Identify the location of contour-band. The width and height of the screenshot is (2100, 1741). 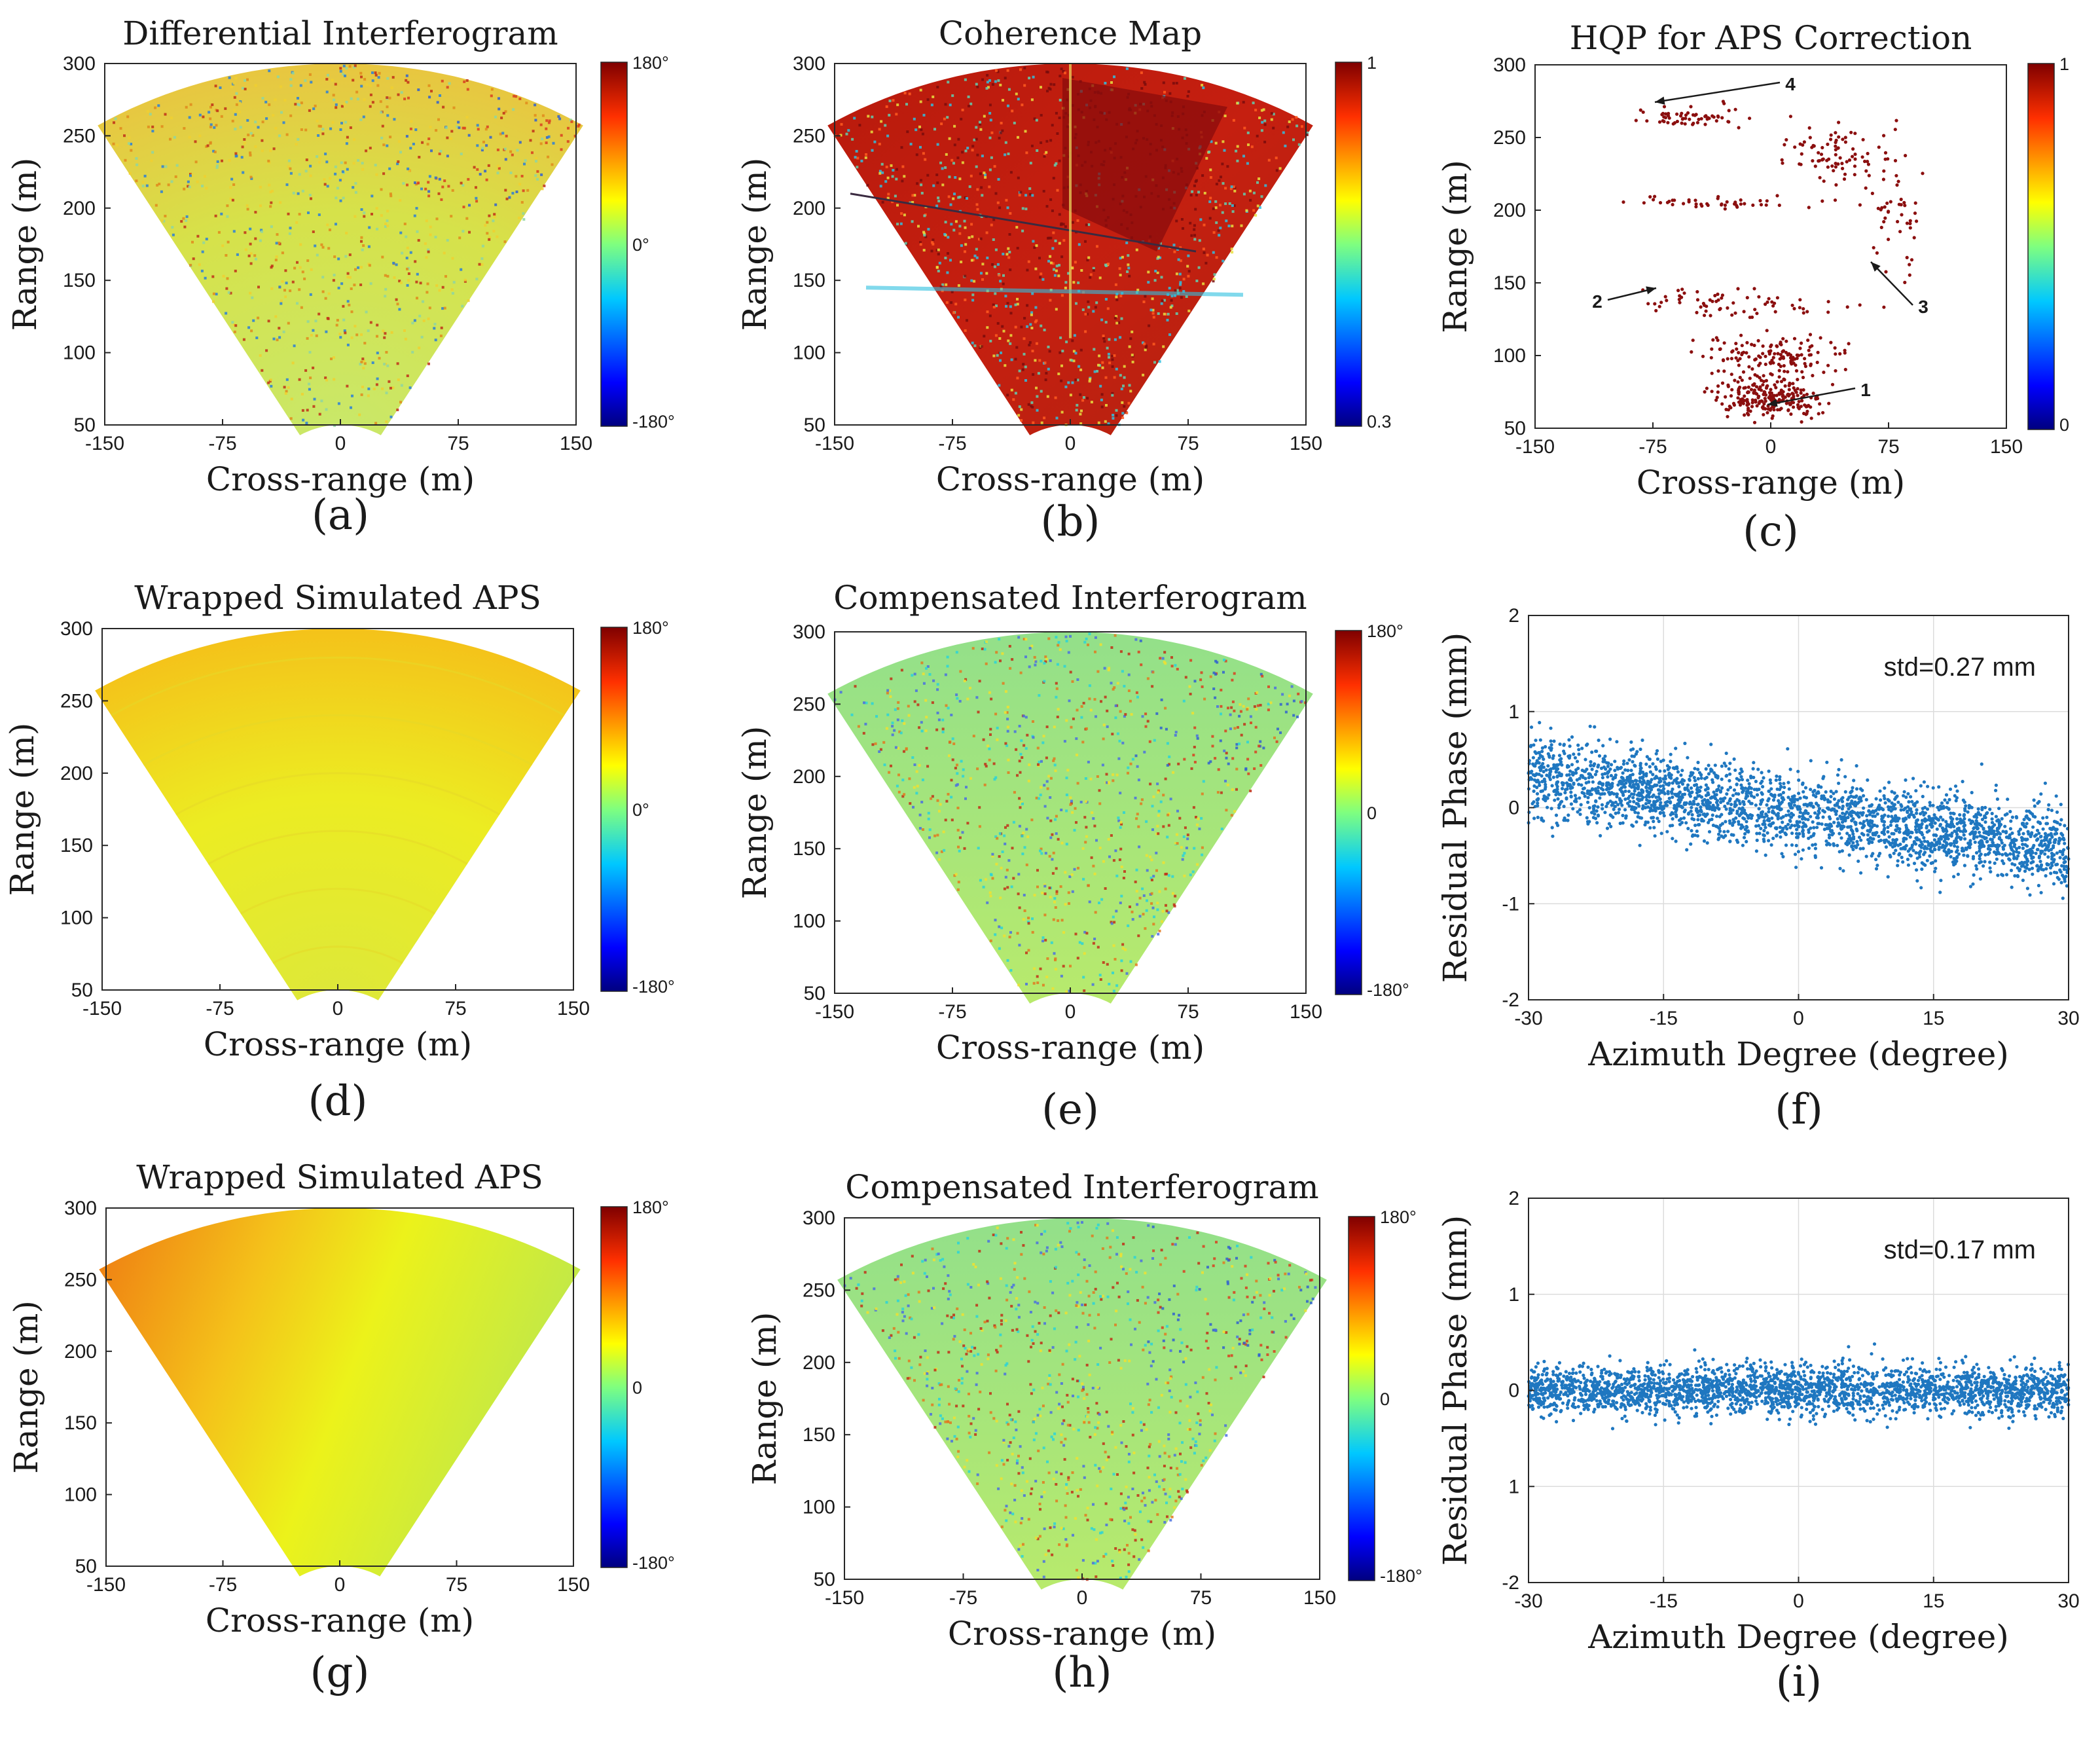
(337, 794).